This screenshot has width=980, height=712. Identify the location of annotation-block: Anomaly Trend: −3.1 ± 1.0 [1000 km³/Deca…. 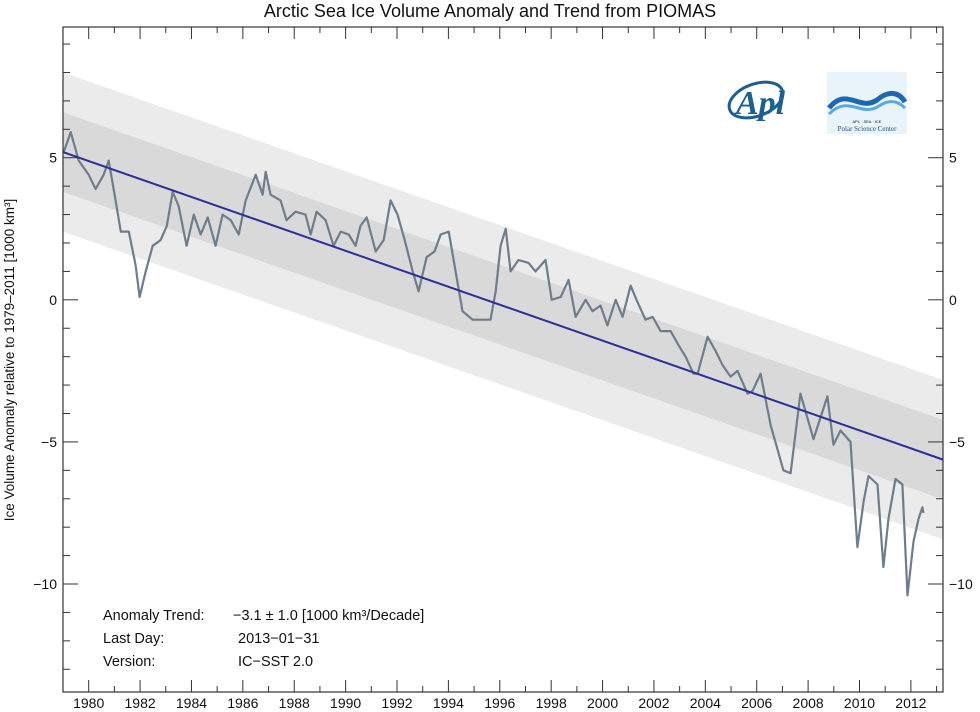
(263, 639).